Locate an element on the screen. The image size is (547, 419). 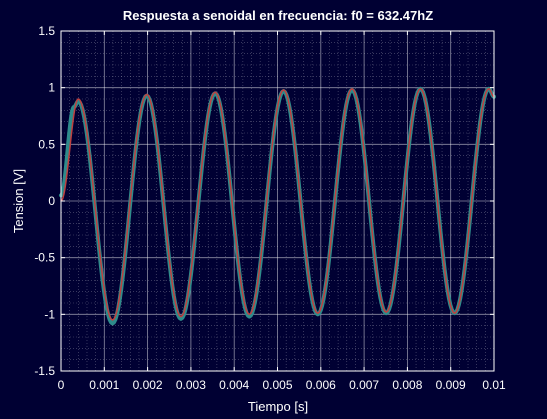
x-tick-label: 0.004 is located at coordinates (234, 385).